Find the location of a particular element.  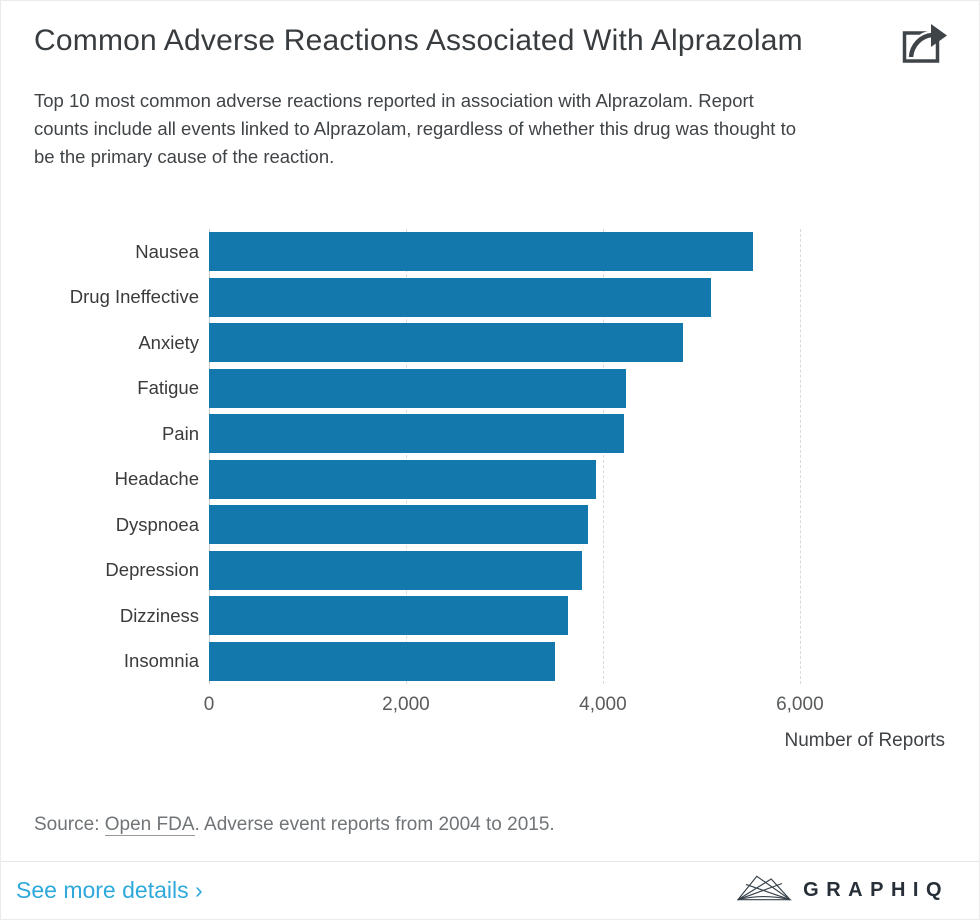

chart-row: Headache is located at coordinates (491, 480).